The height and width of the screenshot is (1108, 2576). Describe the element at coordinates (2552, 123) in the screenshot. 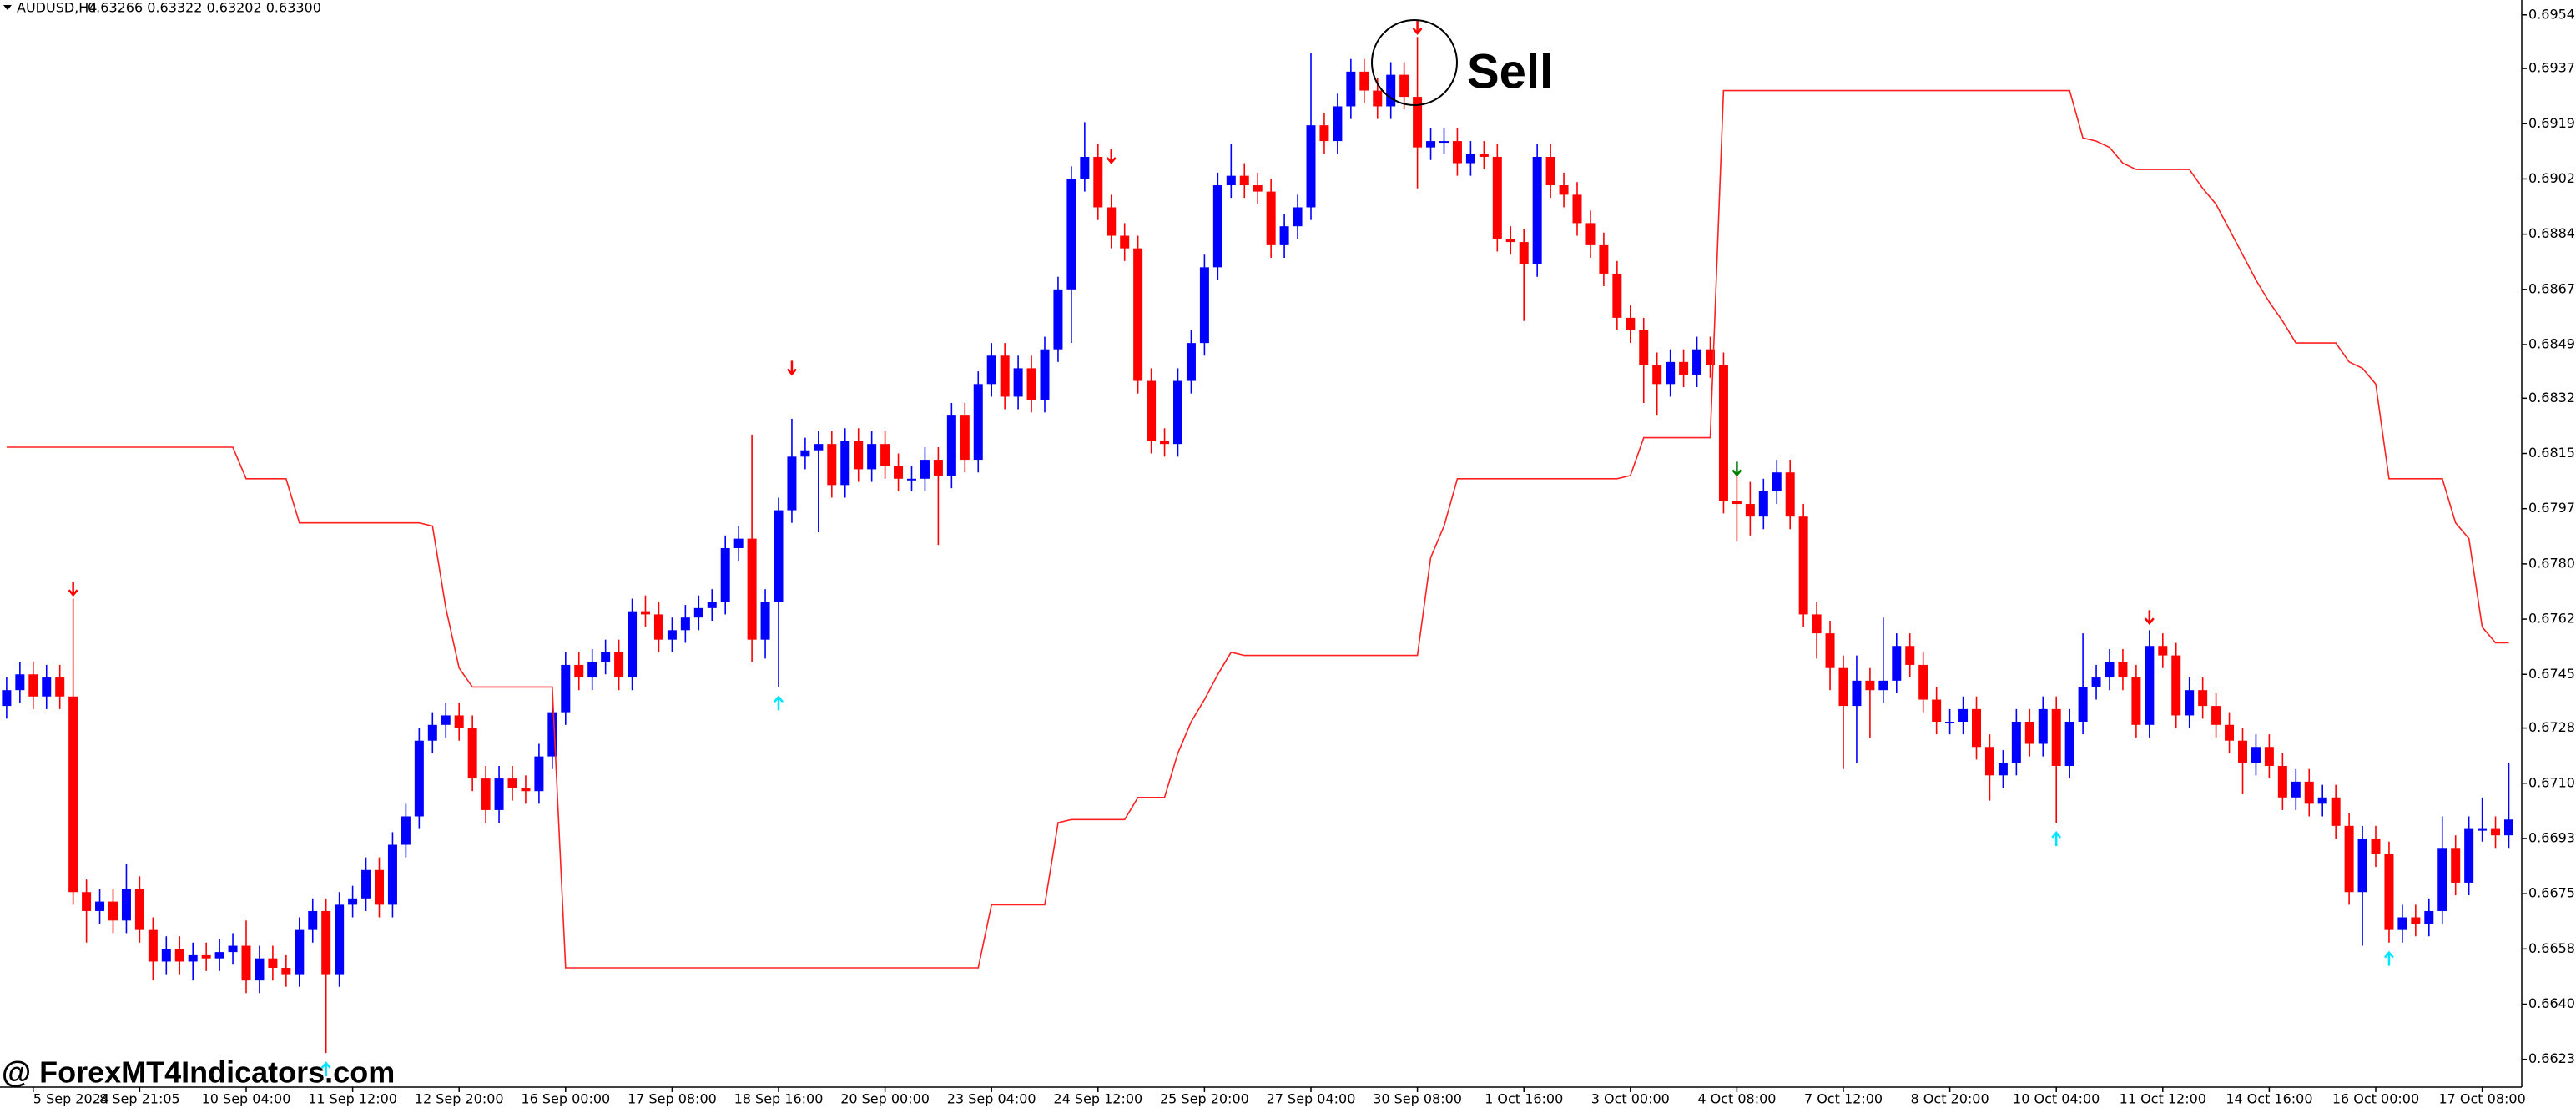

I see `y-tick-label: 0.69195` at that location.